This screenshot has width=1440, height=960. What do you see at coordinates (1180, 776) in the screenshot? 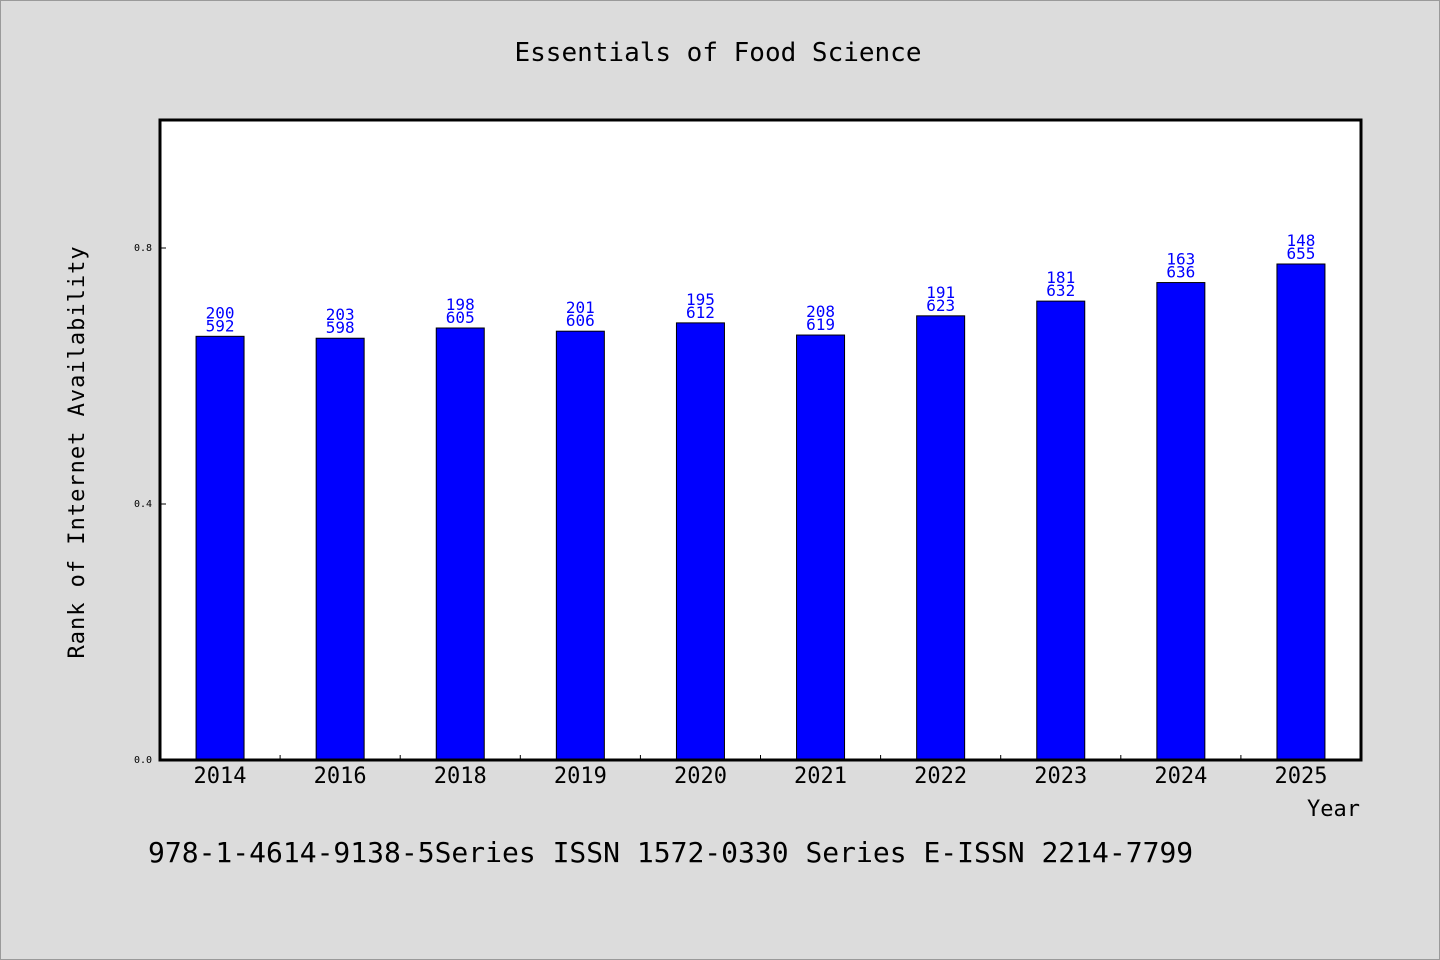
I see `x-tick-label-2024: 2024` at bounding box center [1180, 776].